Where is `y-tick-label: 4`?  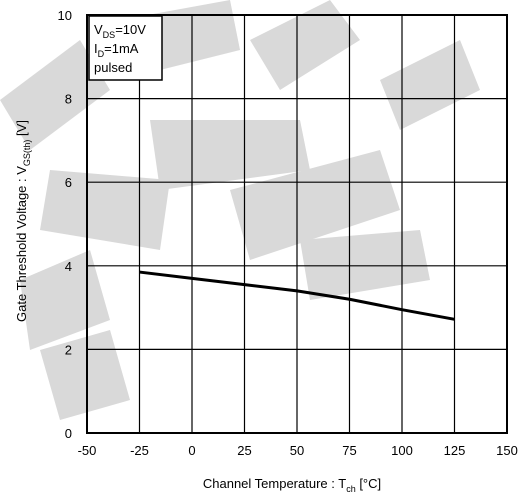
y-tick-label: 4 is located at coordinates (68, 266).